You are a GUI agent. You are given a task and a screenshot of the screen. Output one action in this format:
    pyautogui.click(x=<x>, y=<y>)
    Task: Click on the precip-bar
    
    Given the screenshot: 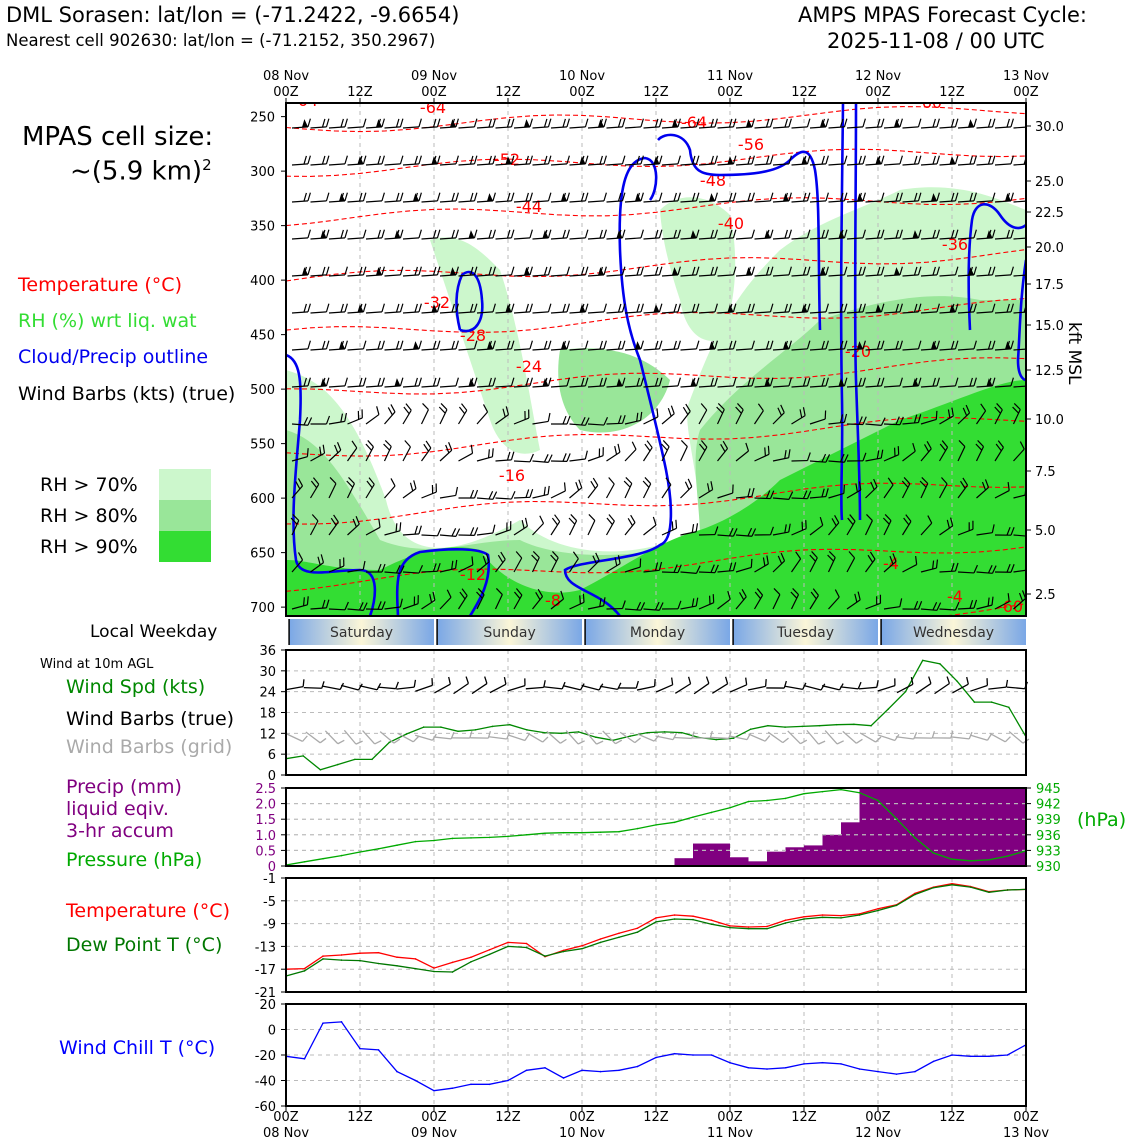 What is the action you would take?
    pyautogui.click(x=739, y=861)
    